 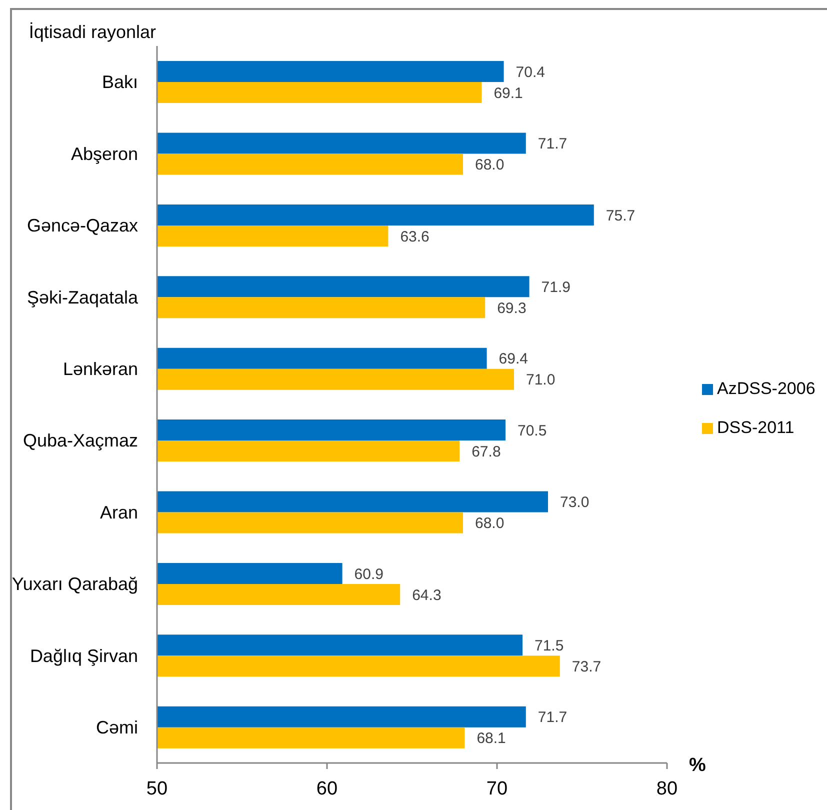 I want to click on data-label: 68.1, so click(x=491, y=739).